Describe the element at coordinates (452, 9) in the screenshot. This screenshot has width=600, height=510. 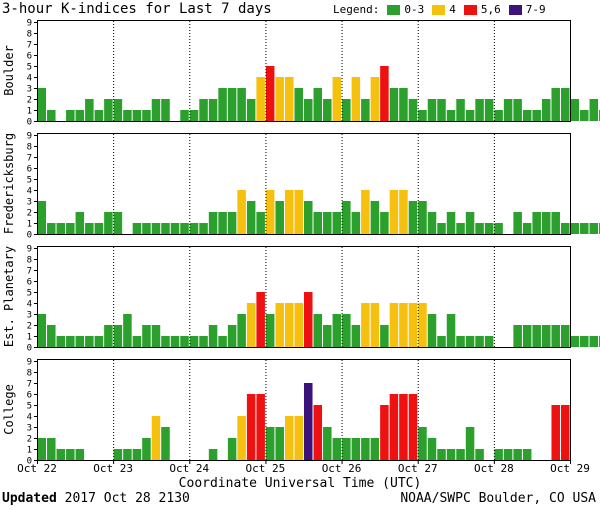
I see `legend-item-label: 4` at that location.